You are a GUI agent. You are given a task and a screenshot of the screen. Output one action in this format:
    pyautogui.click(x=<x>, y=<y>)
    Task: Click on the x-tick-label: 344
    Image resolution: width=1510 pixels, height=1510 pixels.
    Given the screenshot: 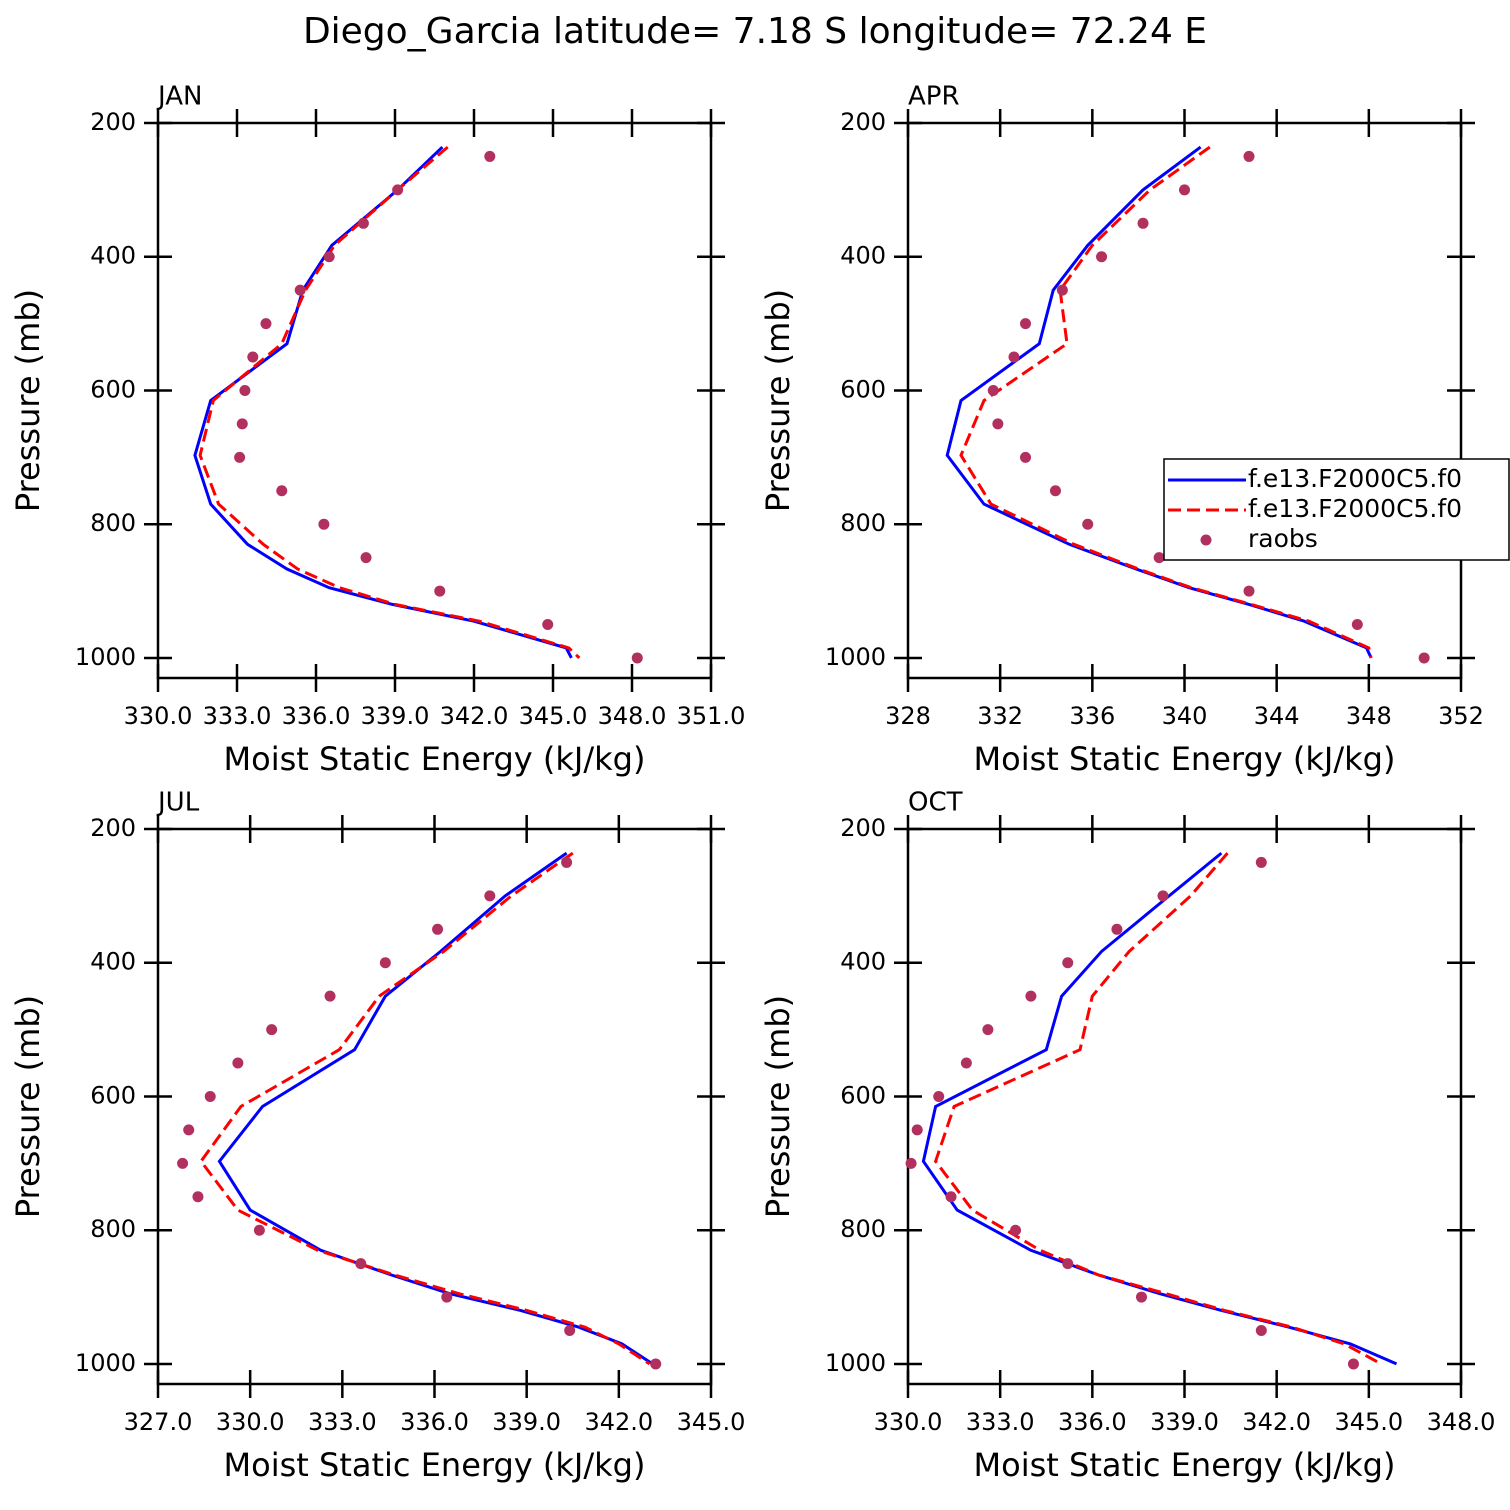 What is the action you would take?
    pyautogui.click(x=1277, y=716)
    